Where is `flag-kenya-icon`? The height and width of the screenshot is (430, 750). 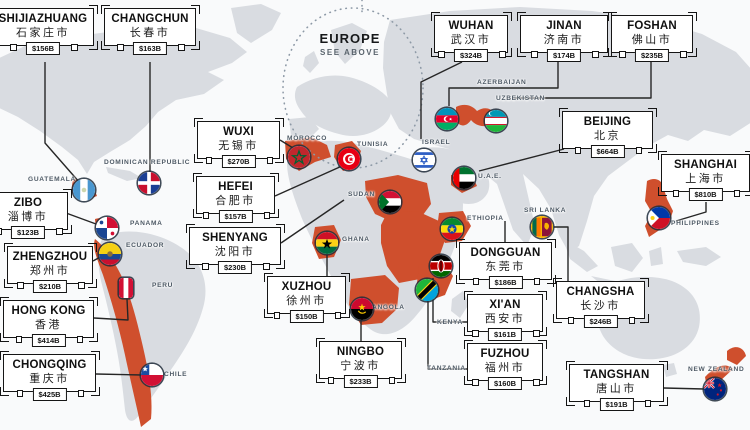 flag-kenya-icon is located at coordinates (441, 266).